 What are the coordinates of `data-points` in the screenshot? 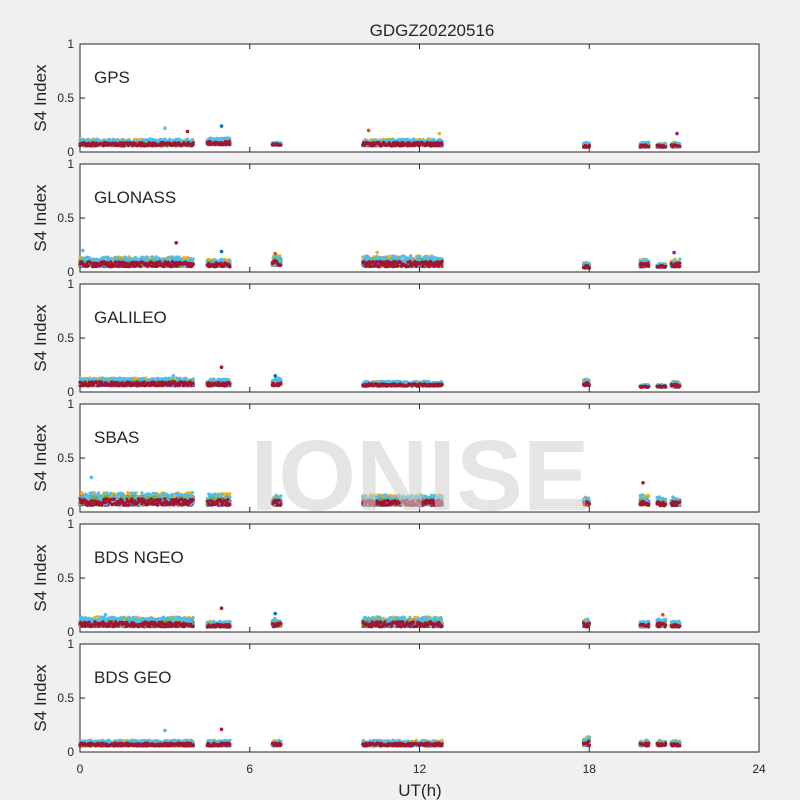 It's located at (380, 136).